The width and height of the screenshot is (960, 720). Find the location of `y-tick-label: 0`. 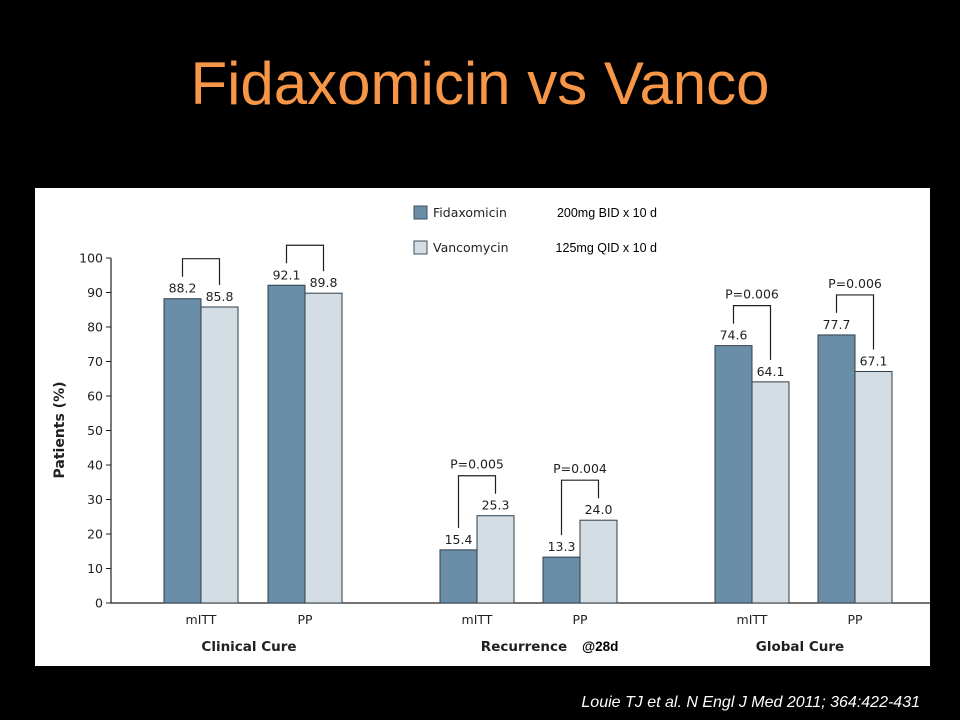

y-tick-label: 0 is located at coordinates (99, 603).